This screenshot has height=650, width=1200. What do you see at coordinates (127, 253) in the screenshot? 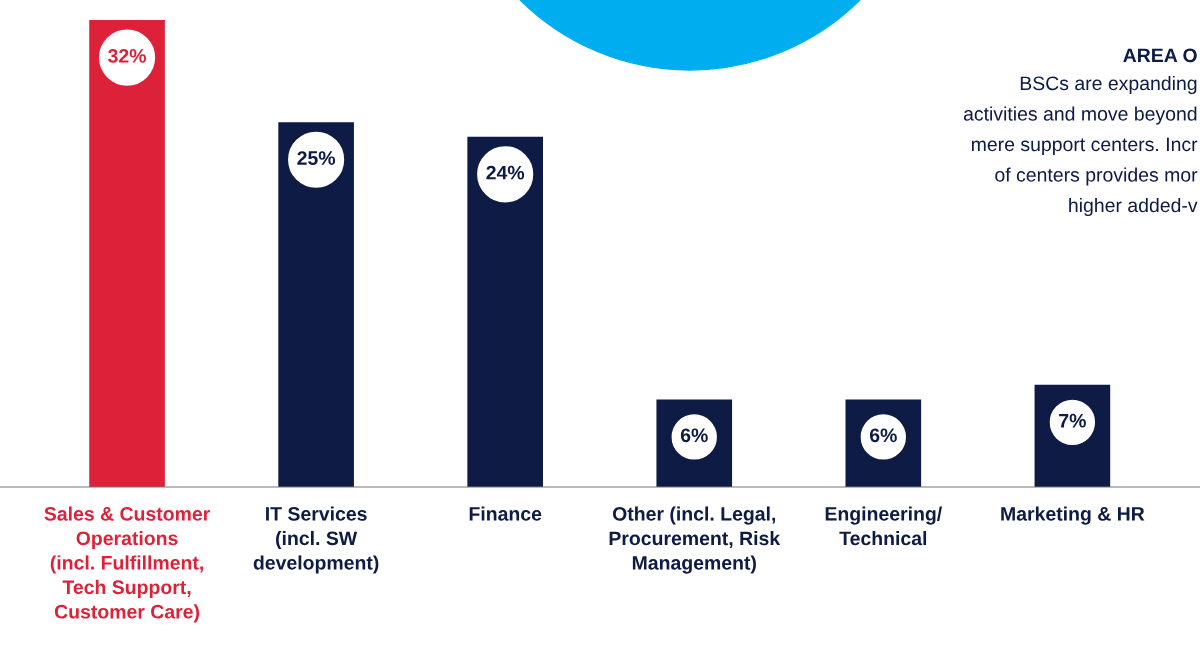
I see `bar` at bounding box center [127, 253].